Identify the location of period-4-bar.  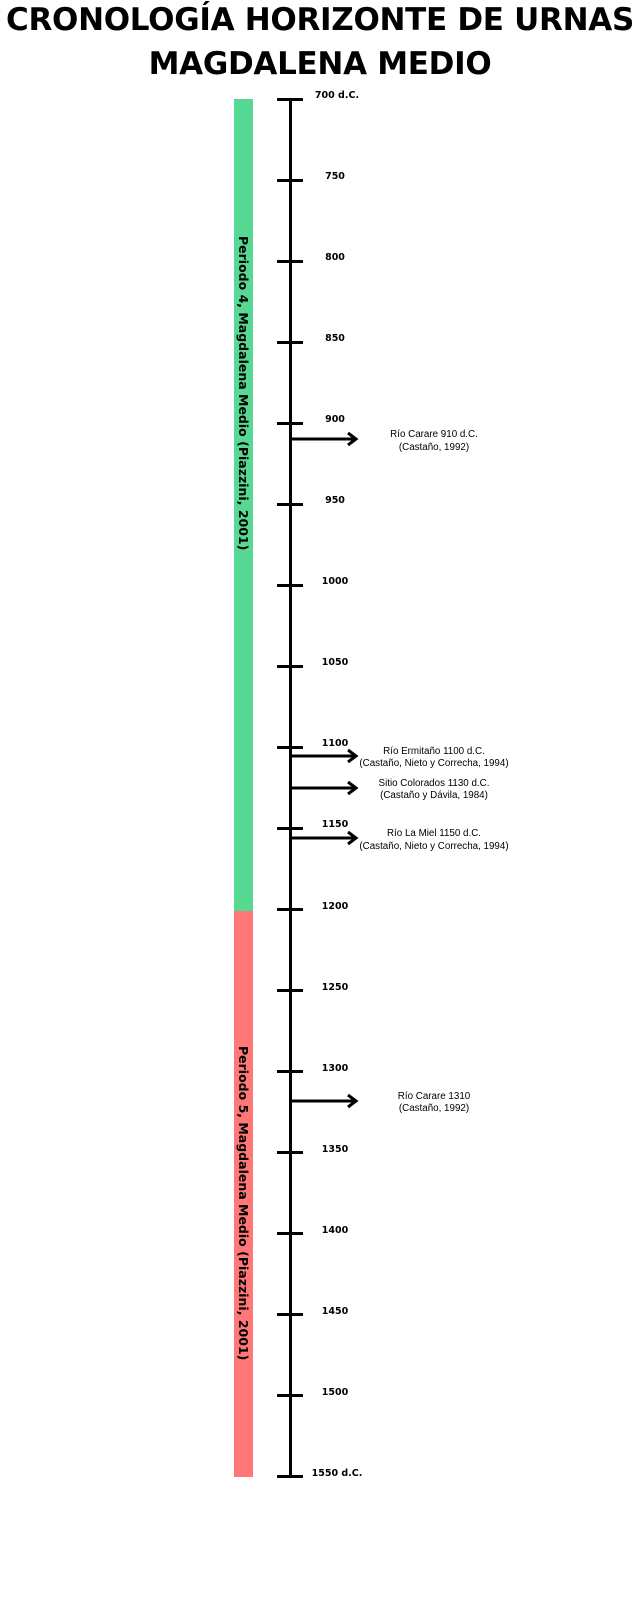
(243, 505).